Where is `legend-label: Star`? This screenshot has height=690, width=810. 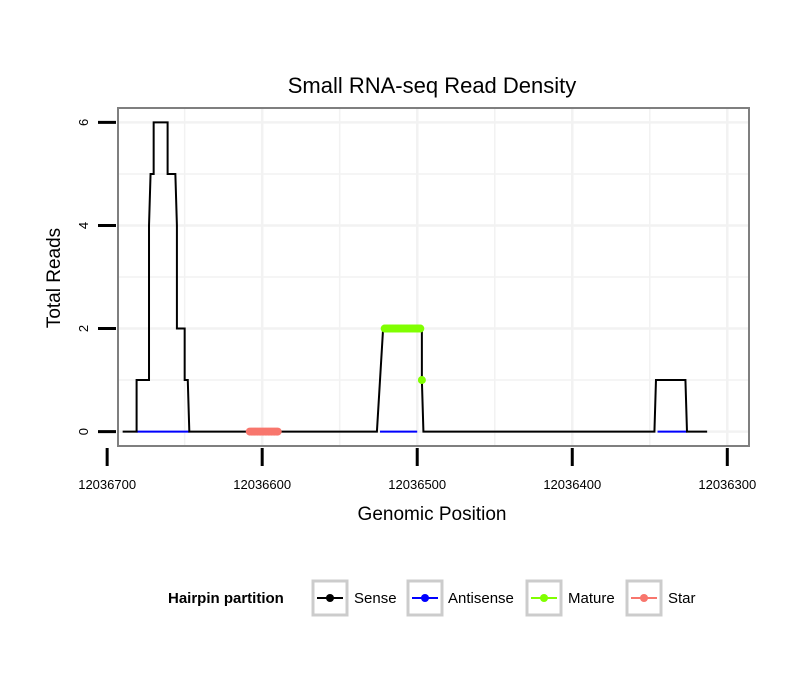 legend-label: Star is located at coordinates (682, 598).